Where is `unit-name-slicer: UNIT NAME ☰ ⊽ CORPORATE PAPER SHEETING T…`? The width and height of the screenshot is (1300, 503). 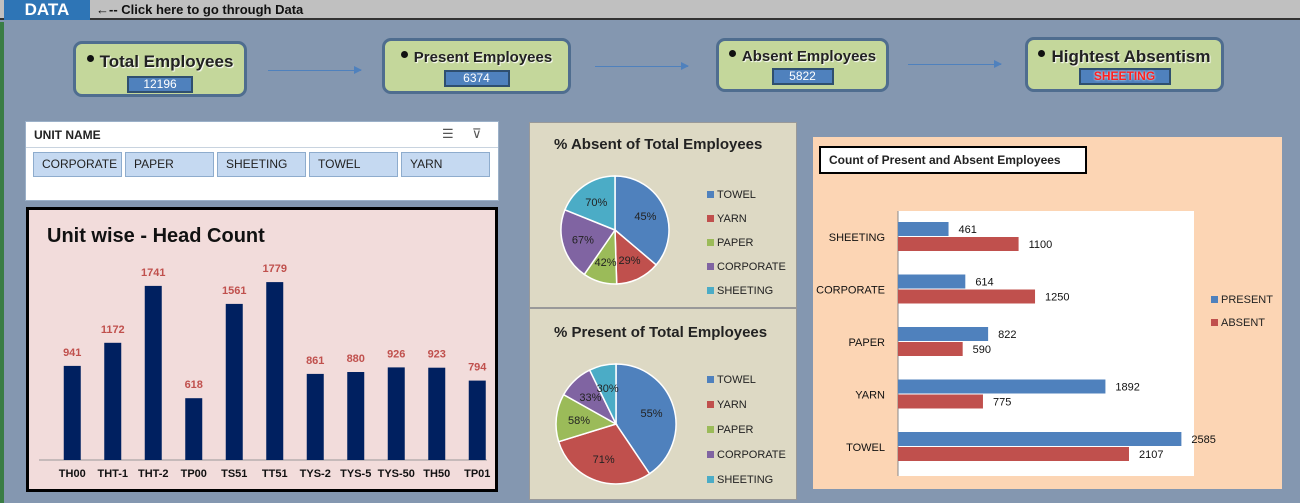 unit-name-slicer: UNIT NAME ☰ ⊽ CORPORATE PAPER SHEETING T… is located at coordinates (262, 161).